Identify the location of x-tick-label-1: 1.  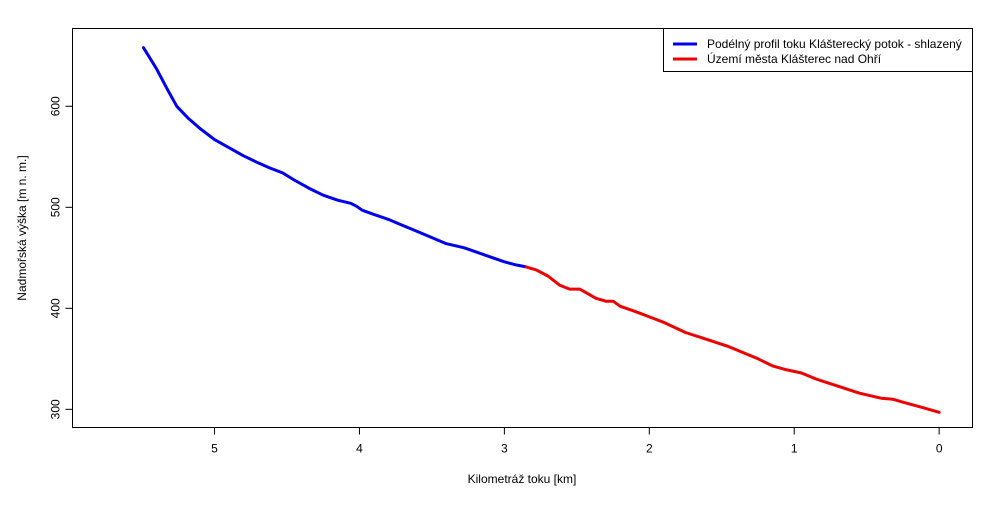
(794, 449).